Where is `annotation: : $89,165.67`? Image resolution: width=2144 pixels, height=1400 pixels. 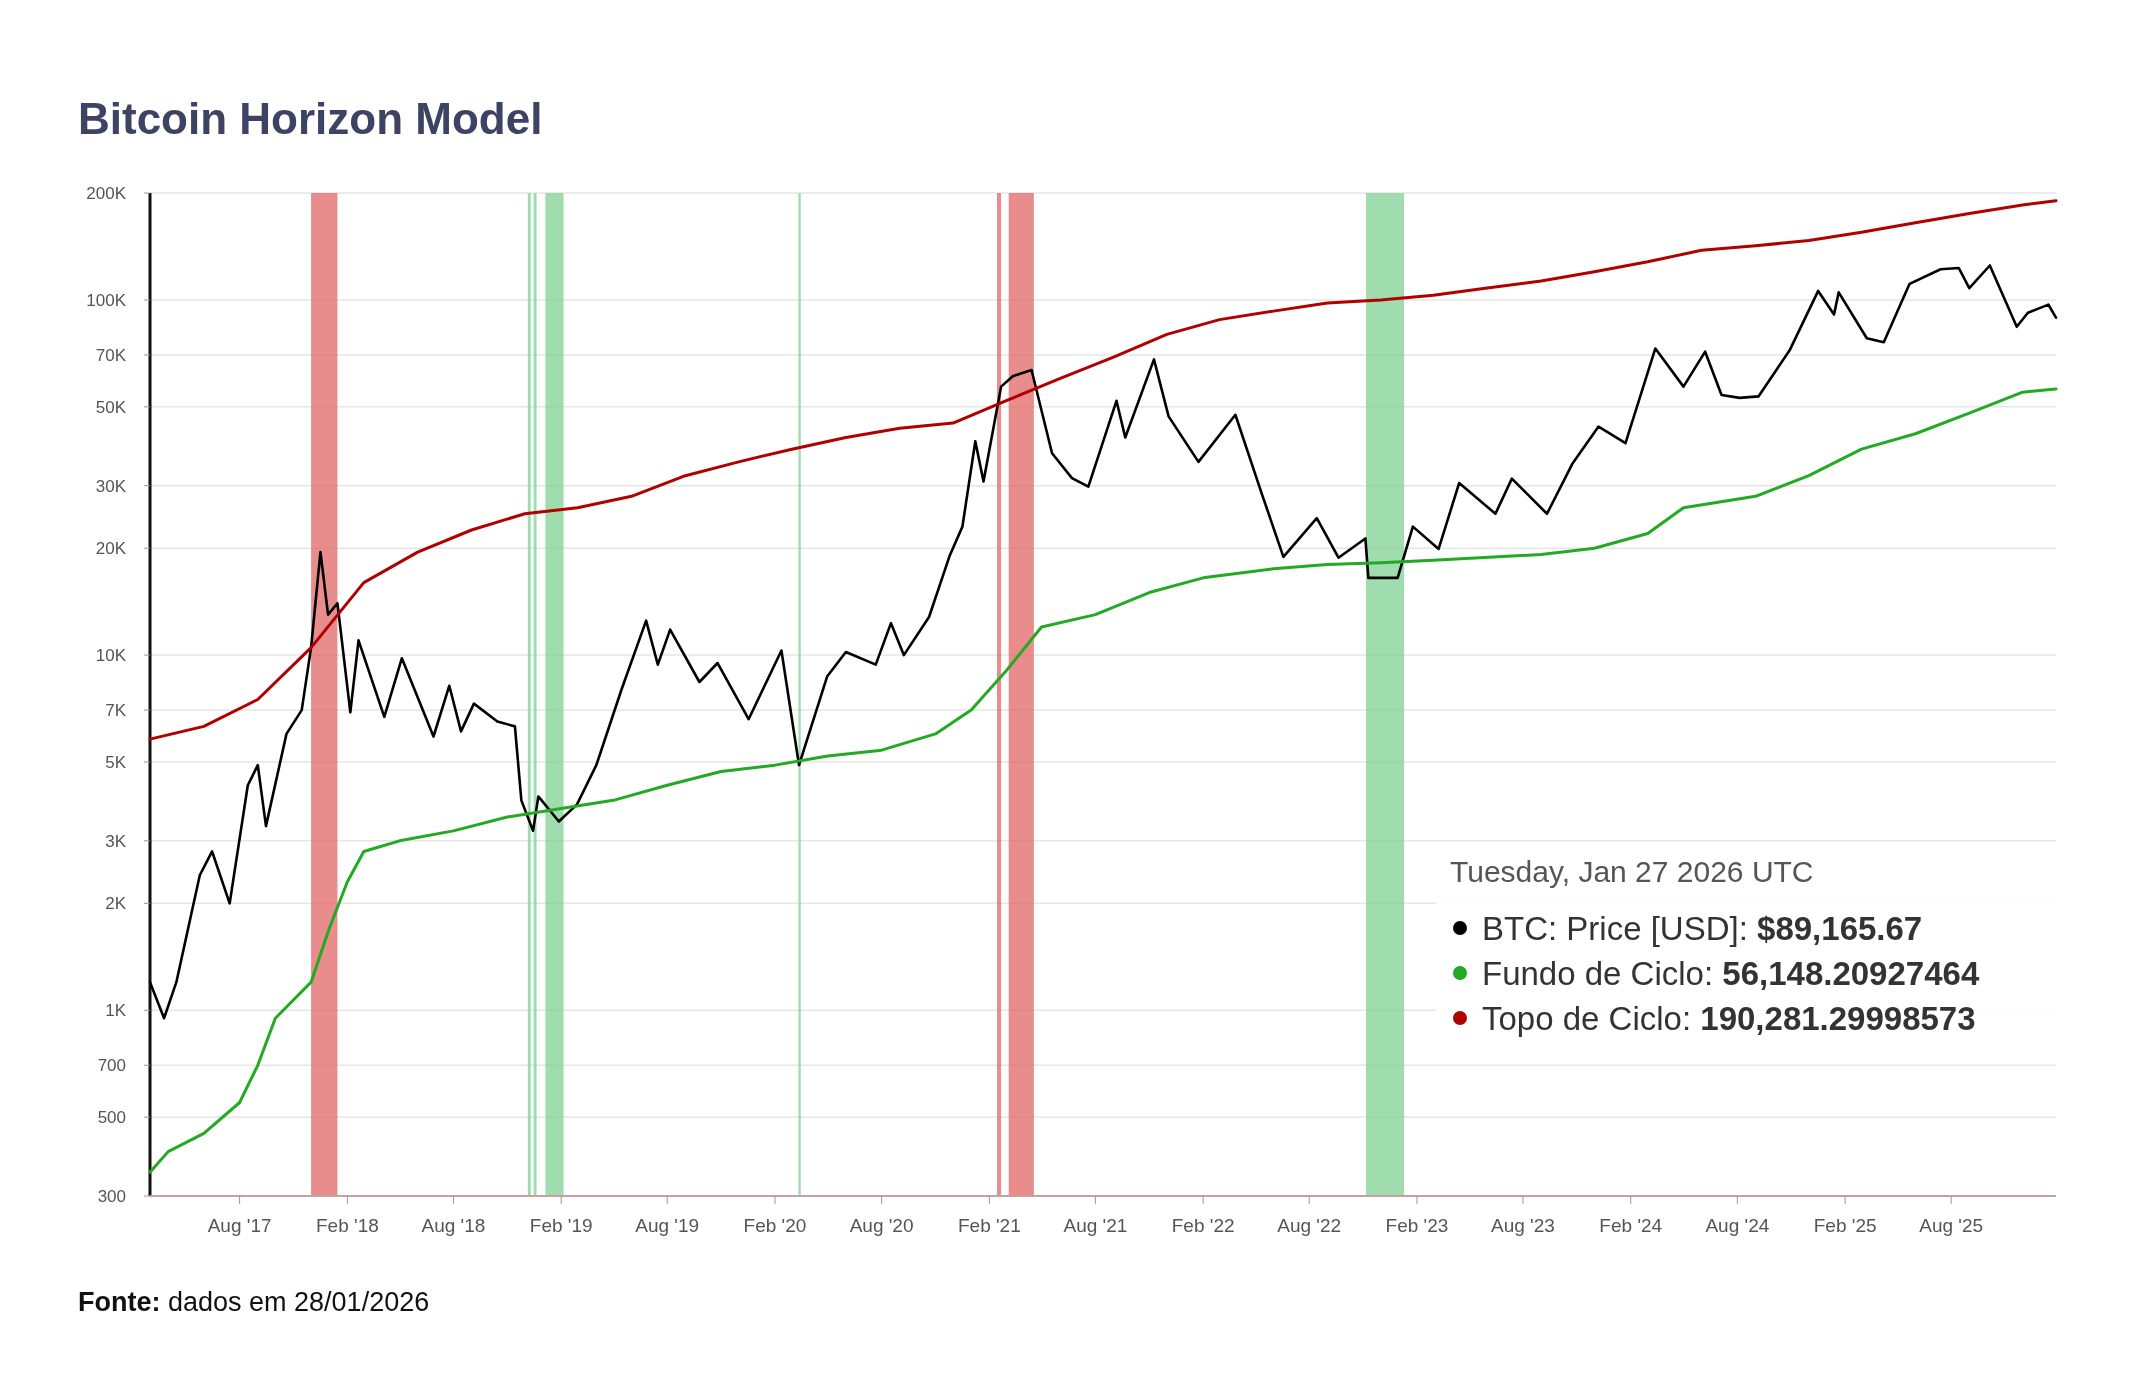
annotation: : $89,165.67 is located at coordinates (1830, 928).